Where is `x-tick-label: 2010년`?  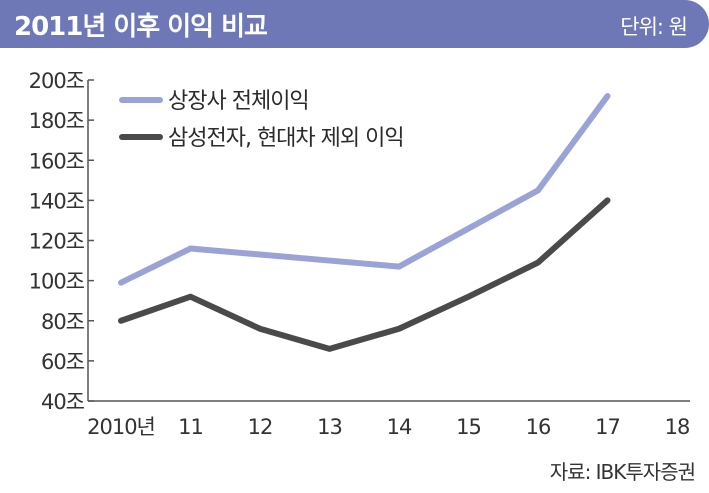
x-tick-label: 2010년 is located at coordinates (121, 427).